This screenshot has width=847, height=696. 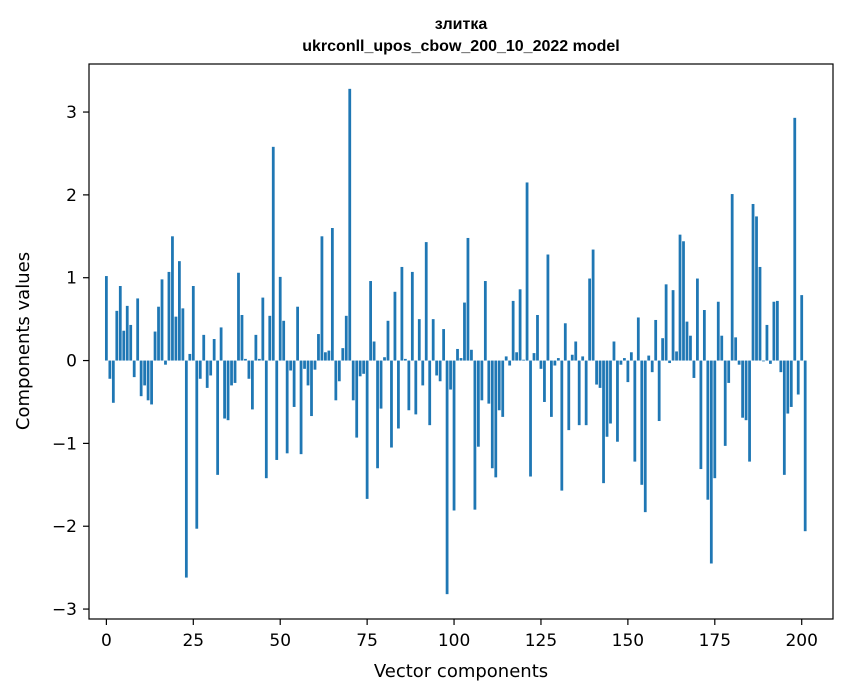 I want to click on x-tick-label: 75, so click(x=367, y=641).